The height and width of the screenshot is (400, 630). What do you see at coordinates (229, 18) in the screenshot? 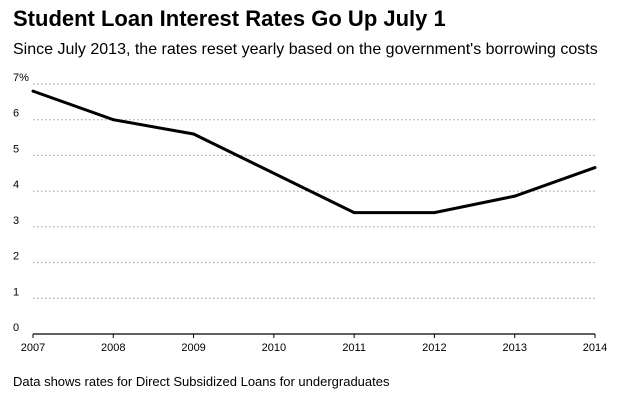
I see `chart-title: Student Loan Interest Rates Go Up July 1` at bounding box center [229, 18].